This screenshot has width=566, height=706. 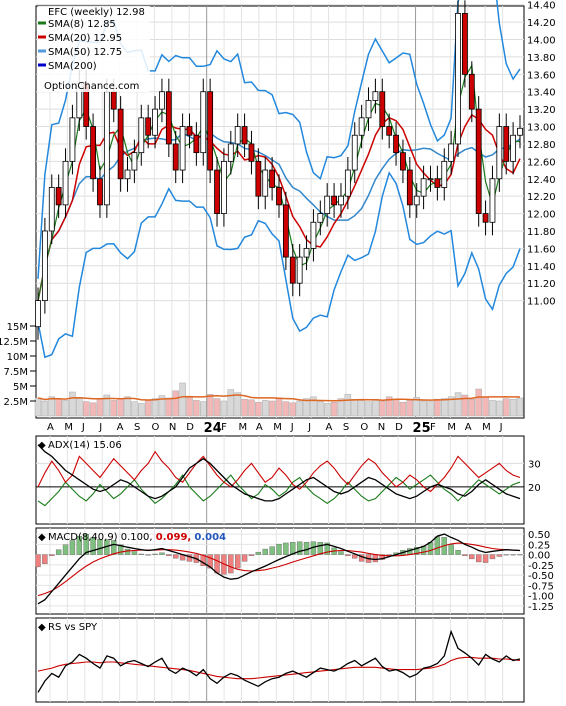 I want to click on macd-y-tick-label: 0.25, so click(x=539, y=545).